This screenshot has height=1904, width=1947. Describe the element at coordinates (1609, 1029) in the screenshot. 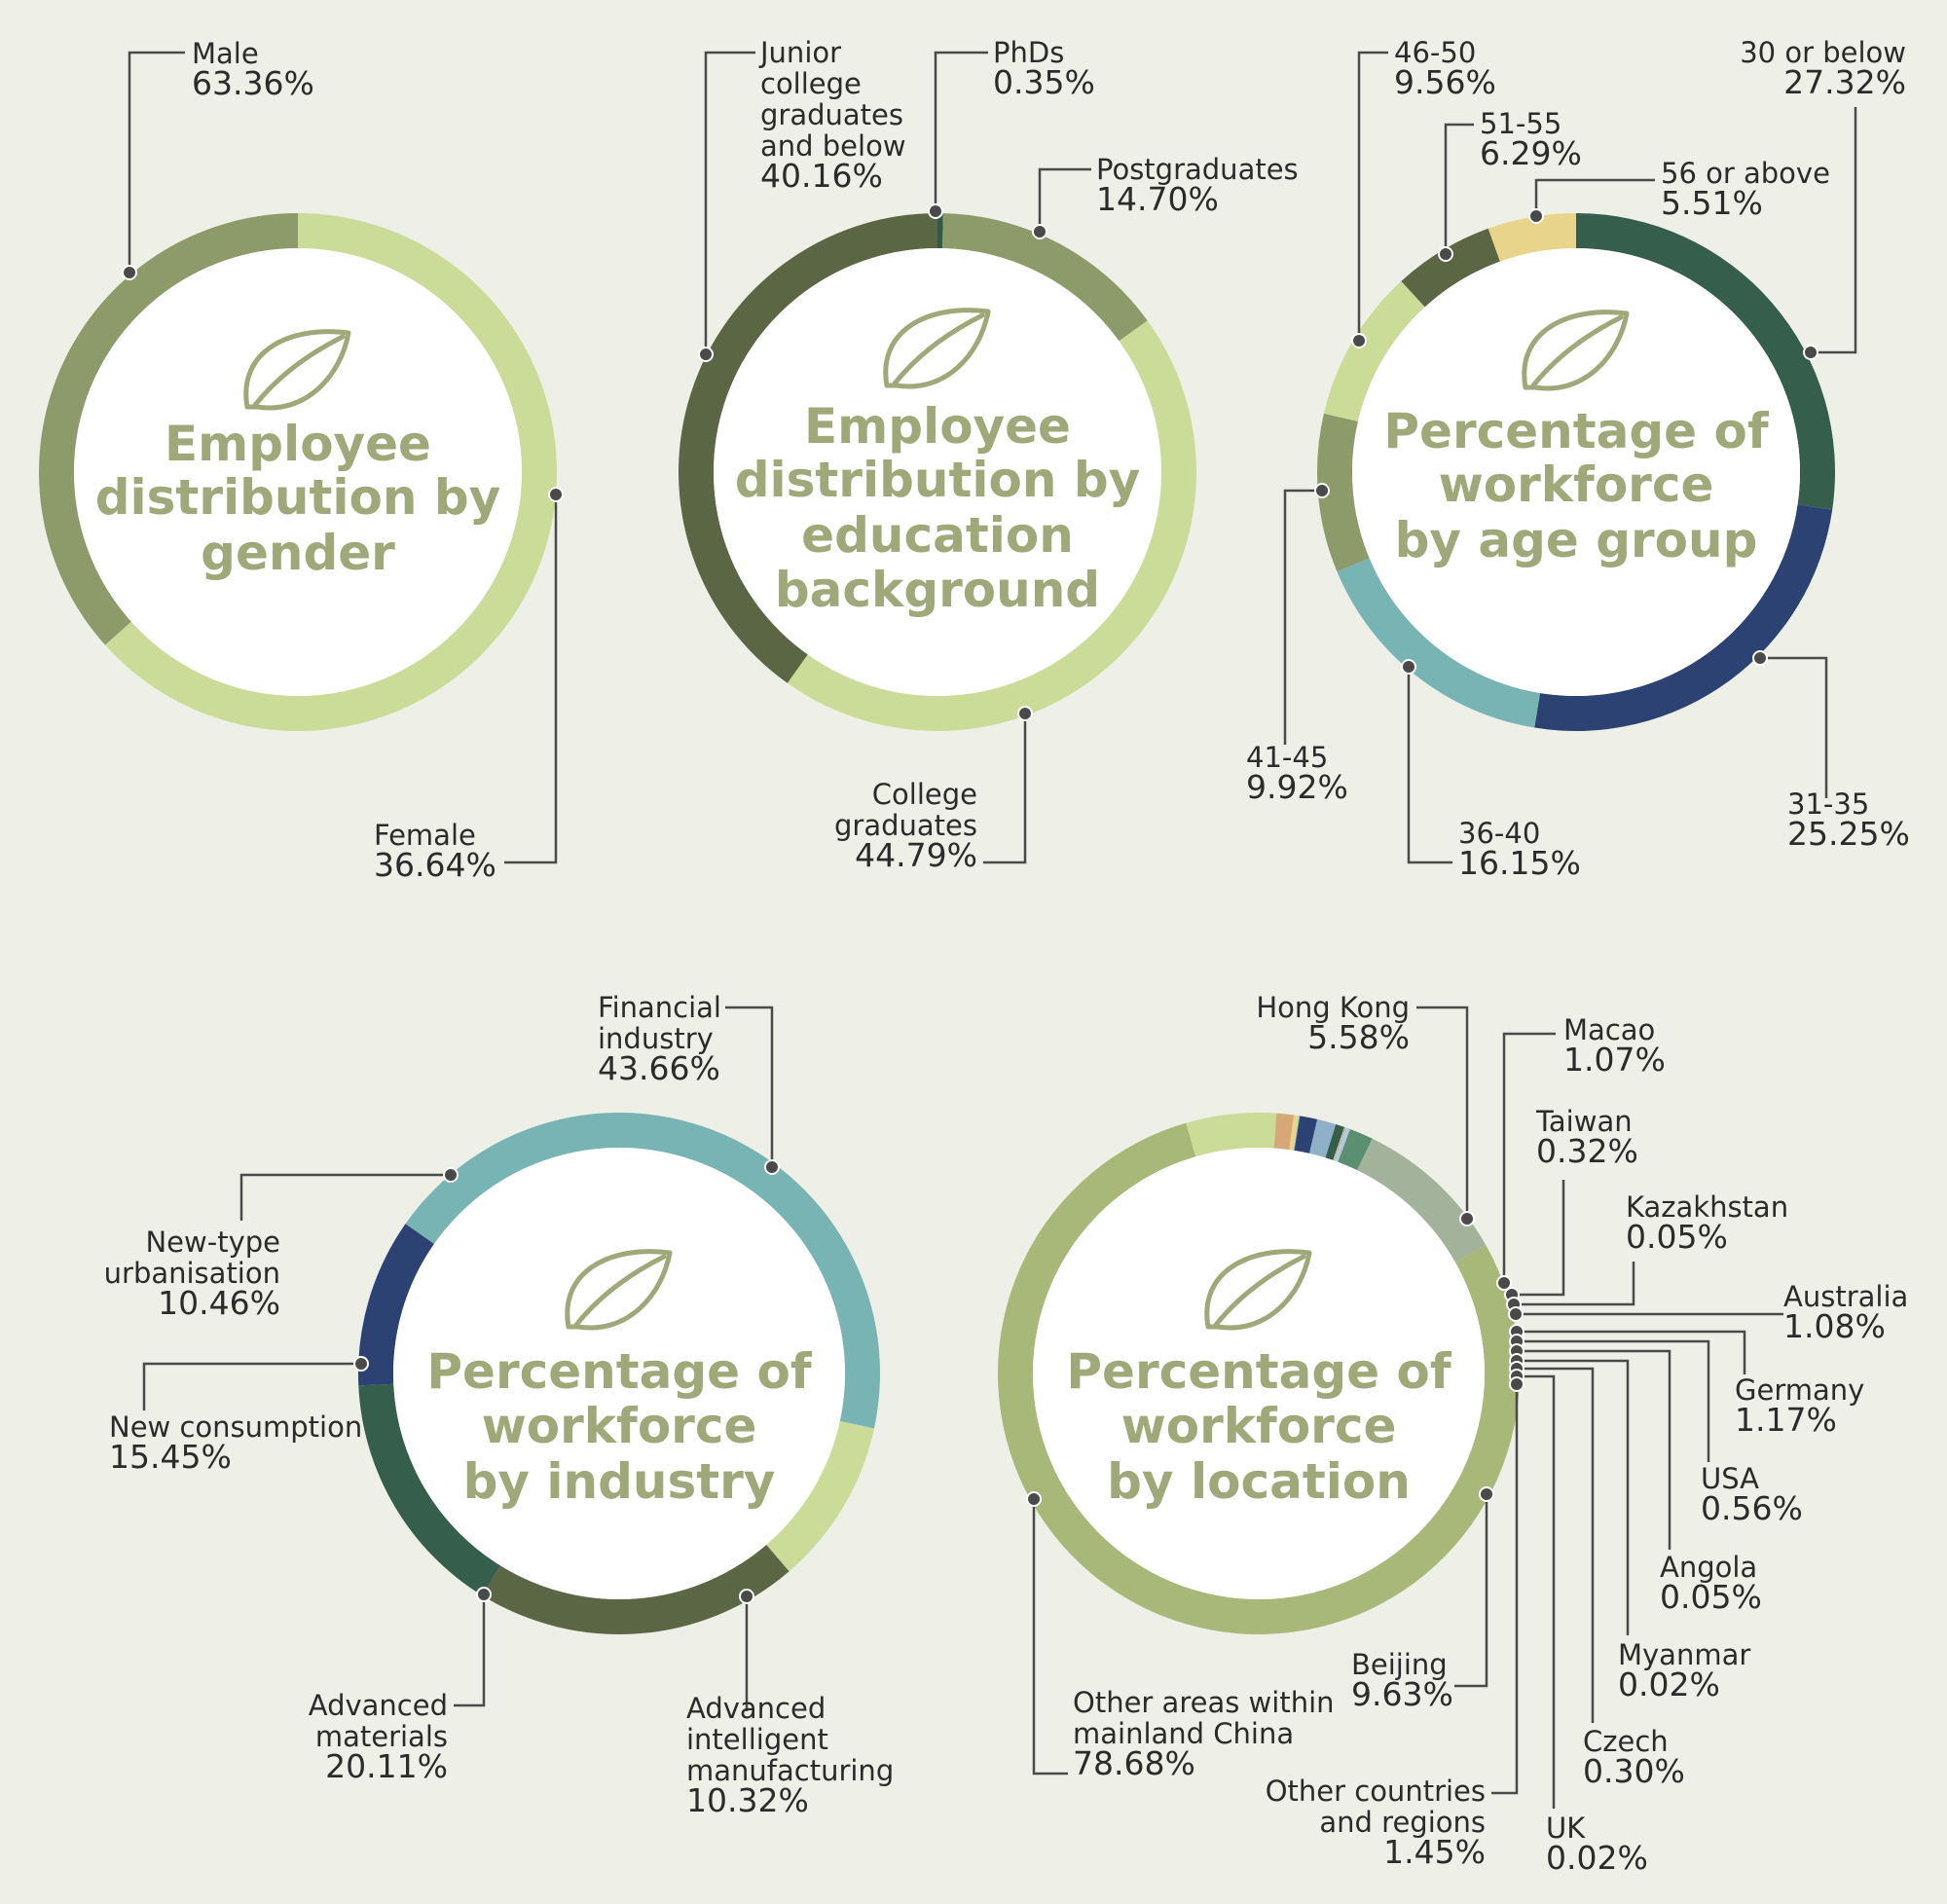

I see `category-label: Macao` at that location.